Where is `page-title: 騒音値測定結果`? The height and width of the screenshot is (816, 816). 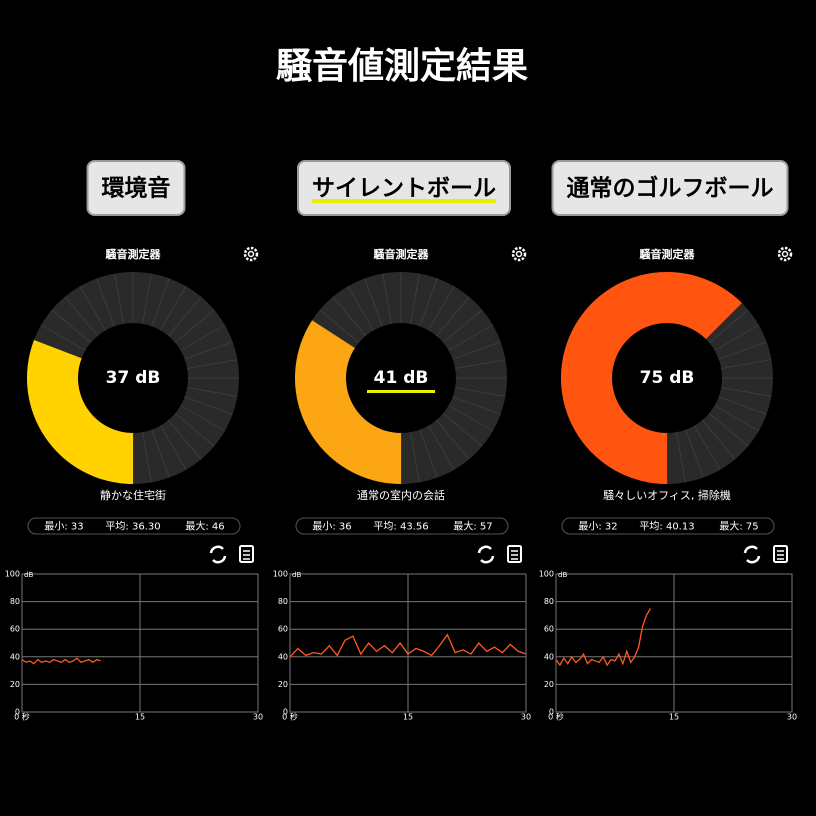 page-title: 騒音値測定結果 is located at coordinates (402, 66).